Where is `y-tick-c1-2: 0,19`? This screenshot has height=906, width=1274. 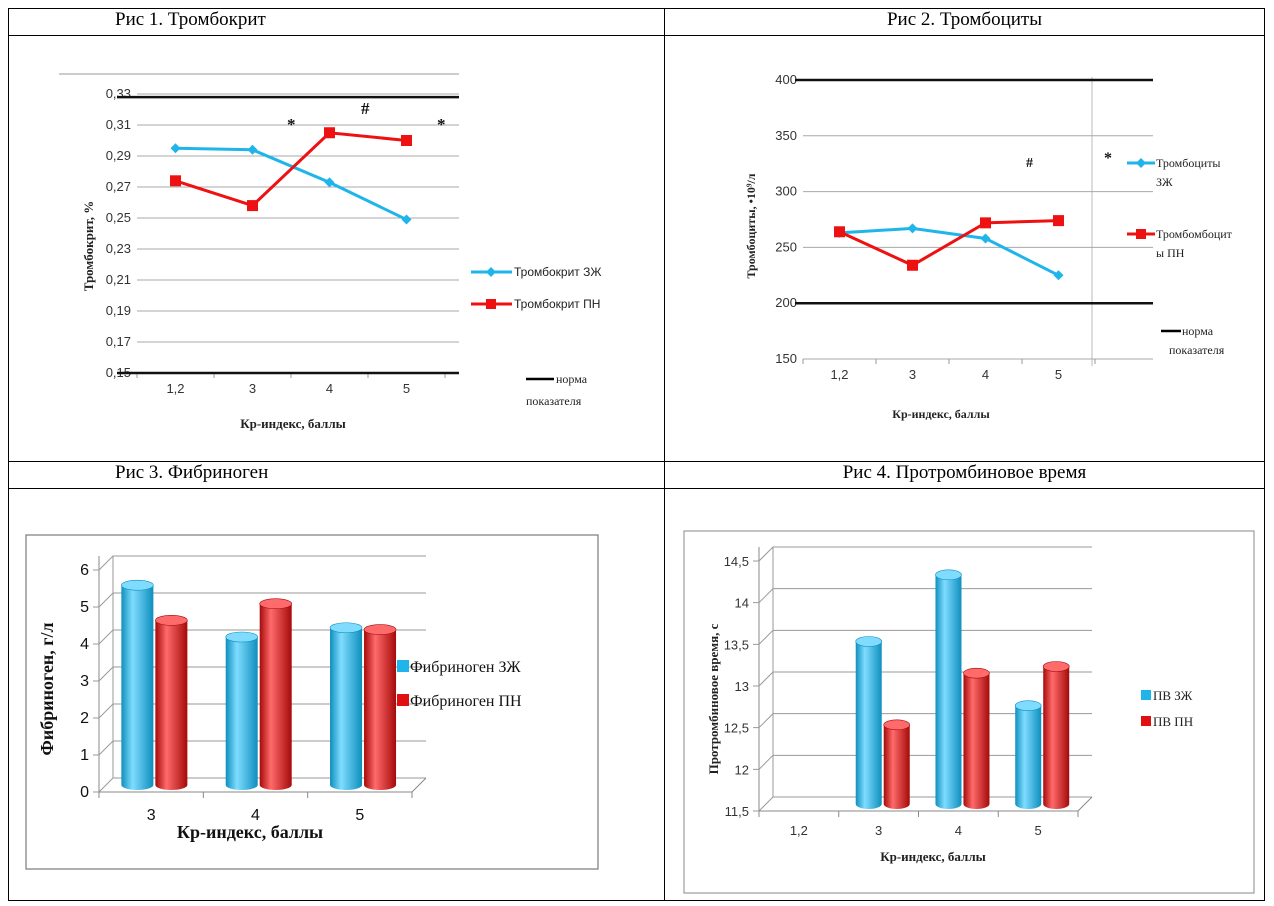
y-tick-c1-2: 0,19 is located at coordinates (118, 310).